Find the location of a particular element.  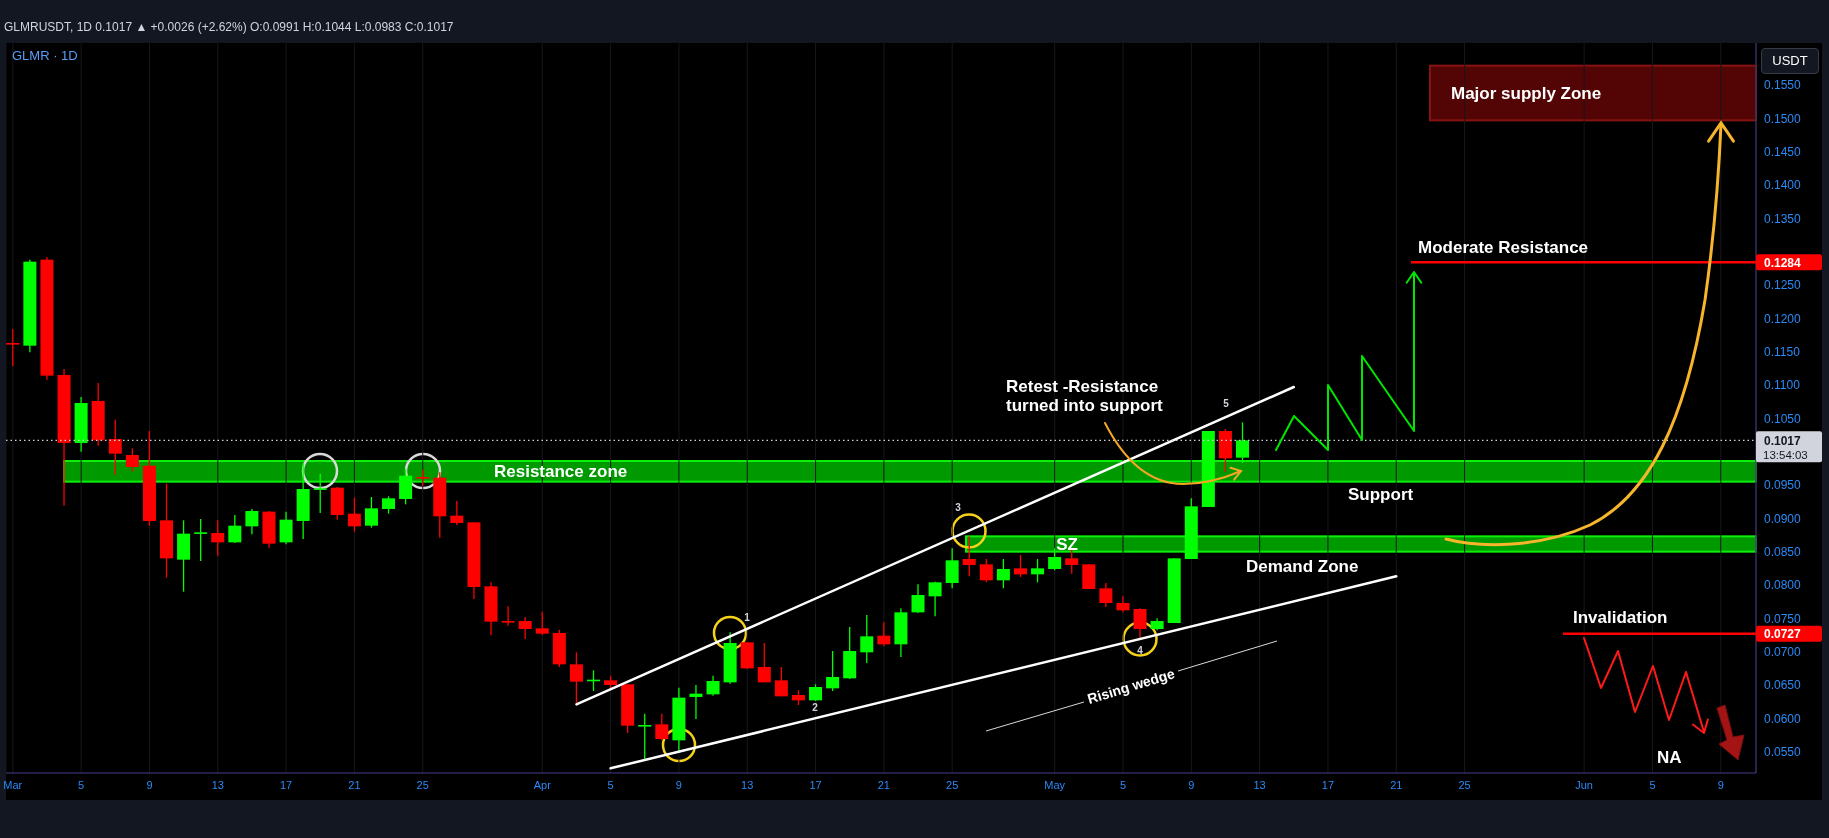

ref-line-label: Moderate Resistance is located at coordinates (1503, 248).